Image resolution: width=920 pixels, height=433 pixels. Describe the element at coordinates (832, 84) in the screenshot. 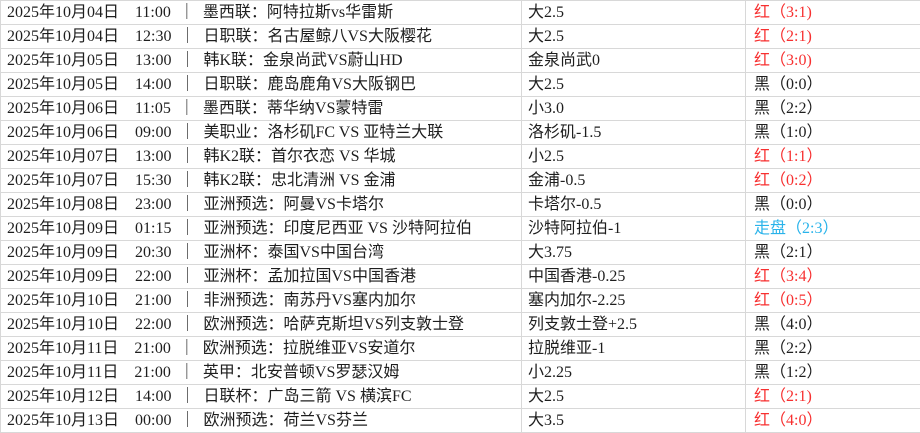

I see `result-cell: 黑（0:0）` at that location.